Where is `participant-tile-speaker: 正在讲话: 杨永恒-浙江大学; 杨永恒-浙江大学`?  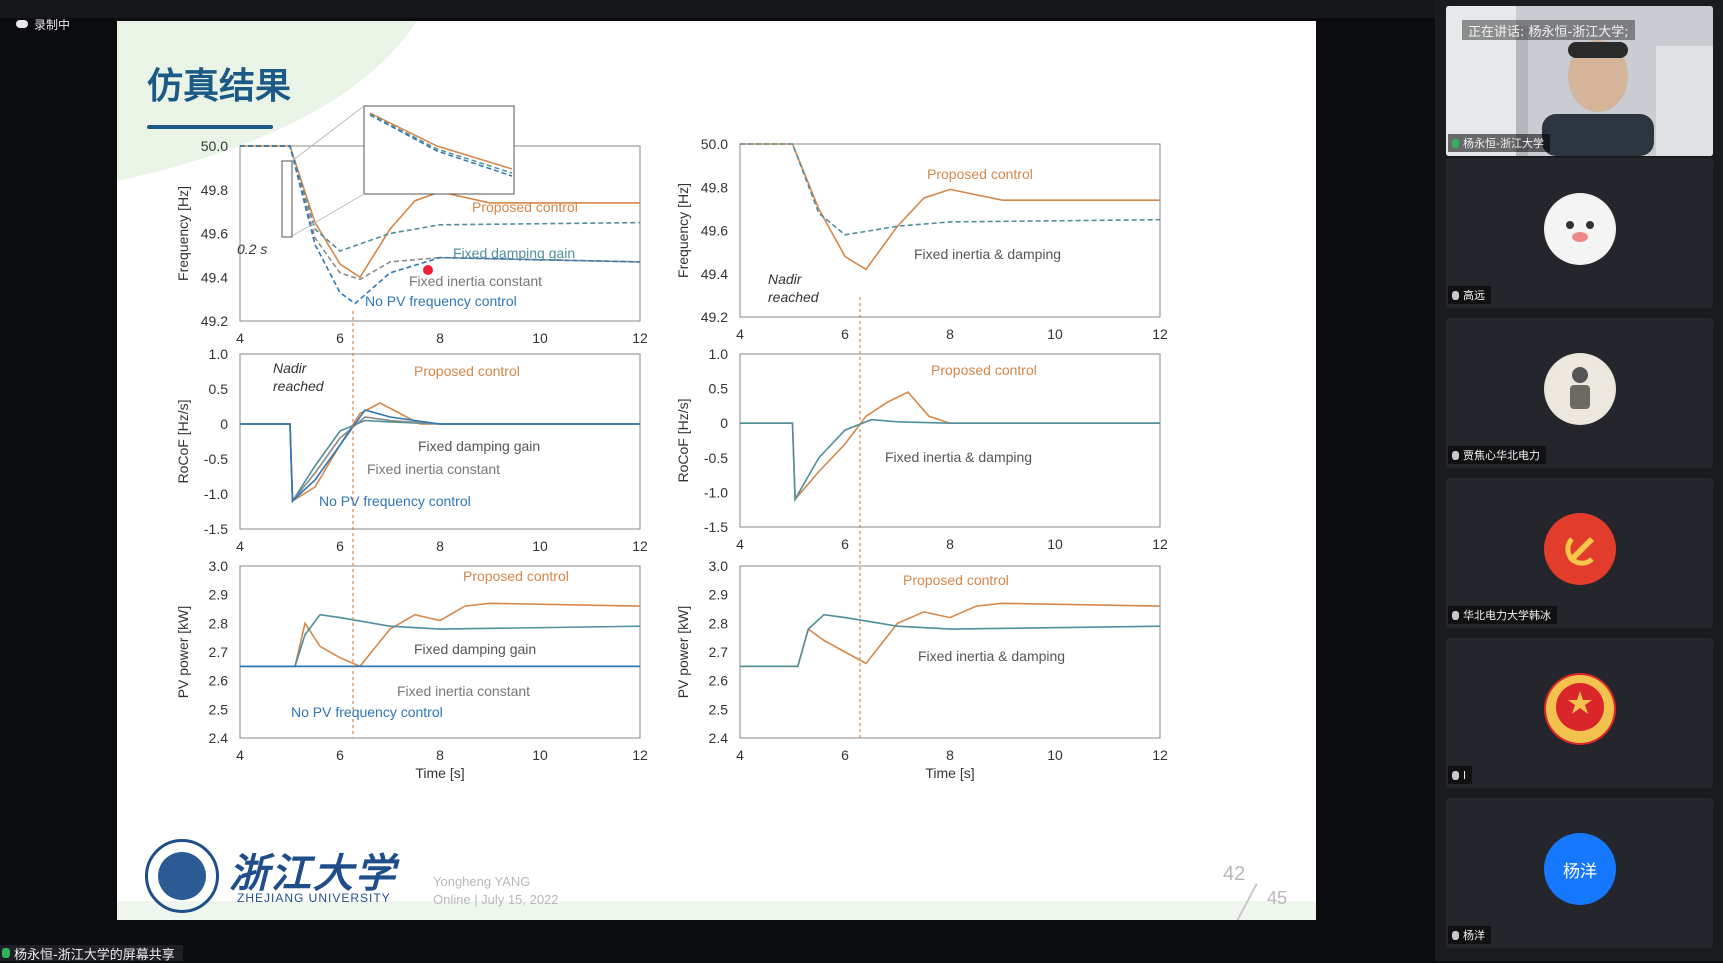 participant-tile-speaker: 正在讲话: 杨永恒-浙江大学; 杨永恒-浙江大学 is located at coordinates (1579, 81).